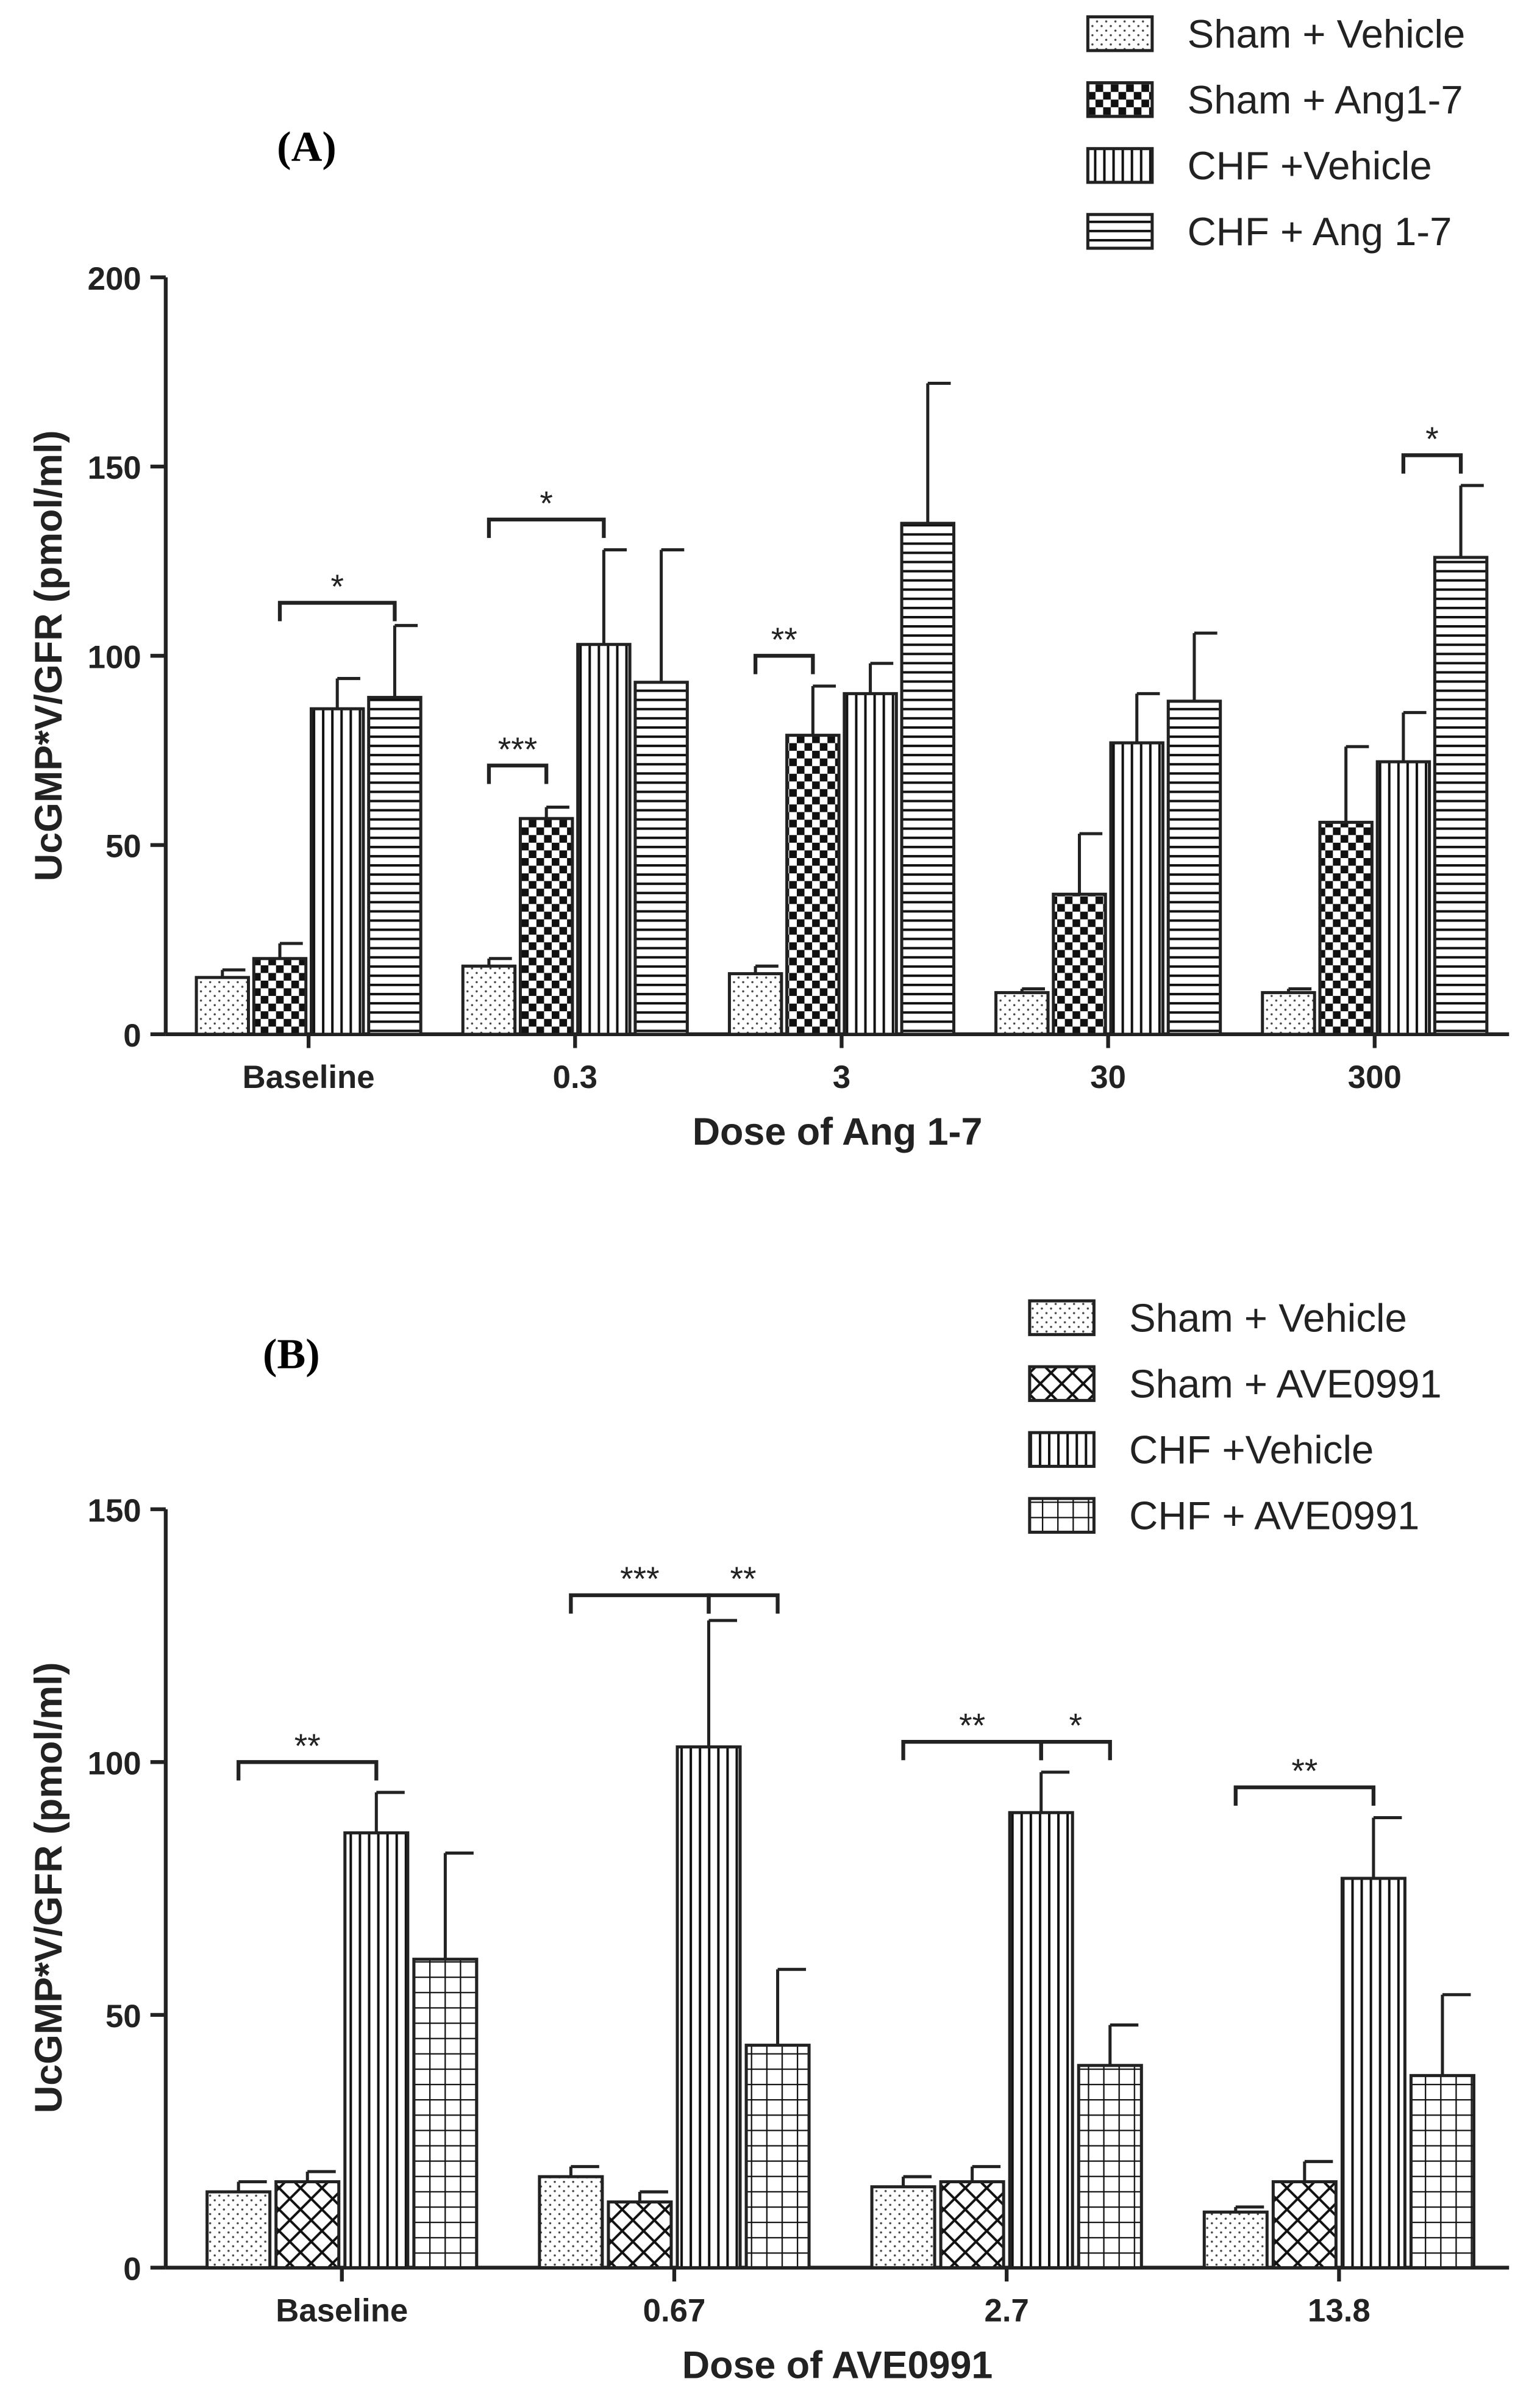  Describe the element at coordinates (1007, 2310) in the screenshot. I see `x-tick-label: 2.7` at that location.